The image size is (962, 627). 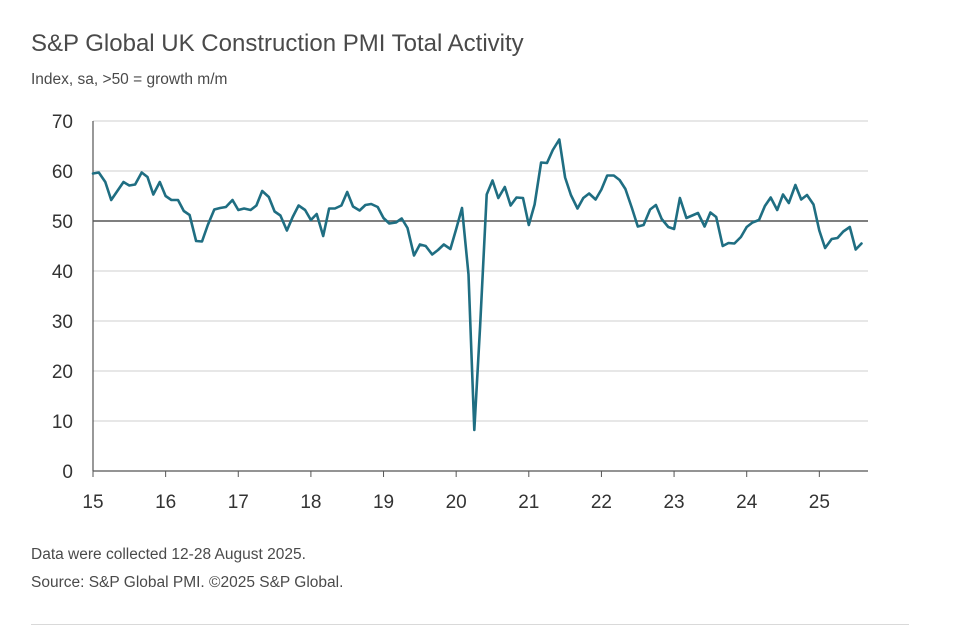 I want to click on y-tick-label: 10, so click(x=62, y=422).